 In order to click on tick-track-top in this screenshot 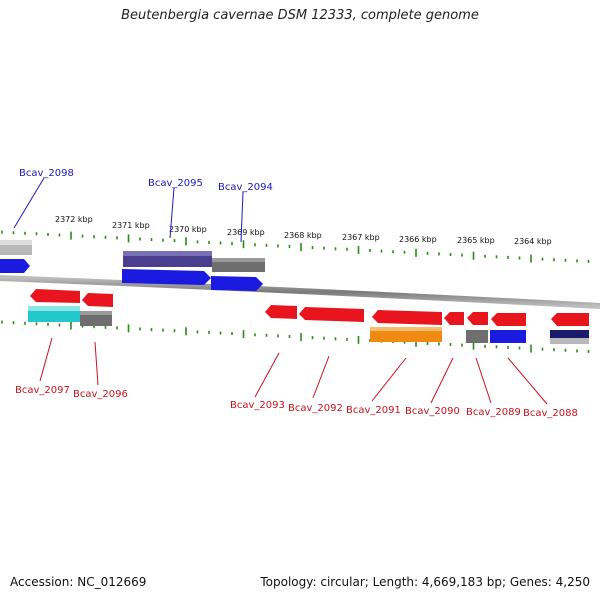, I will do `click(295, 246)`.